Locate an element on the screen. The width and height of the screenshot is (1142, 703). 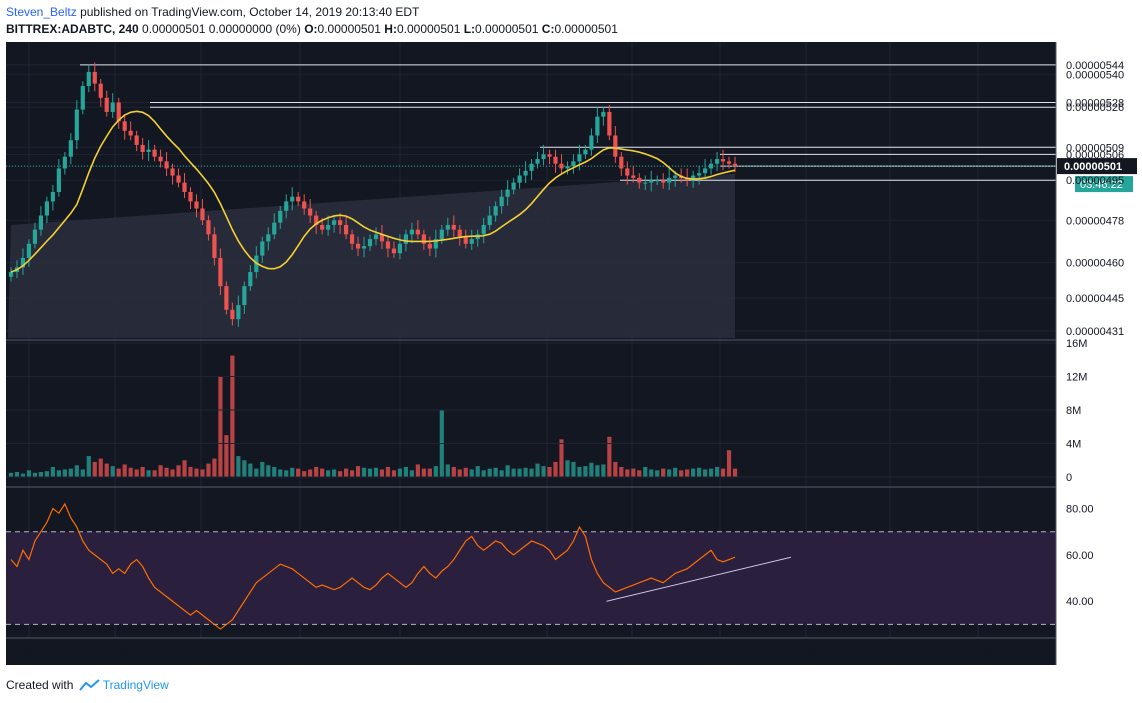
volume-tick-label: 12M is located at coordinates (1076, 378).